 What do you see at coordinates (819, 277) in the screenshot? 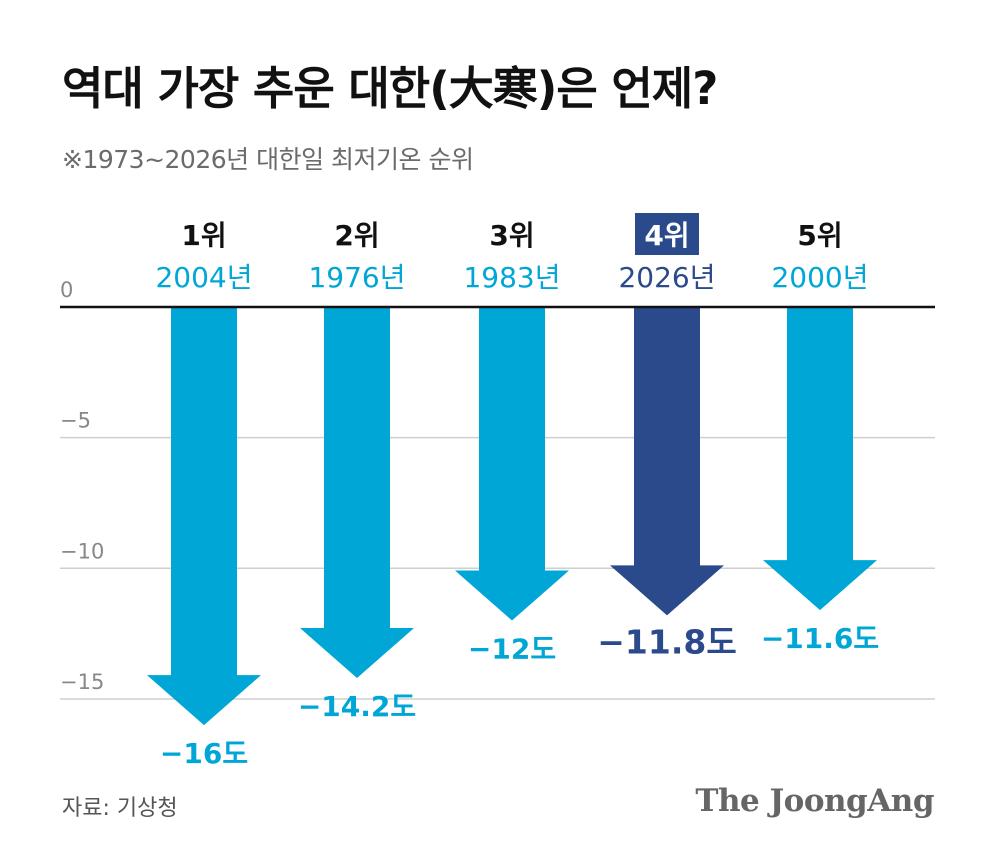
I see `year-label: 2000년` at bounding box center [819, 277].